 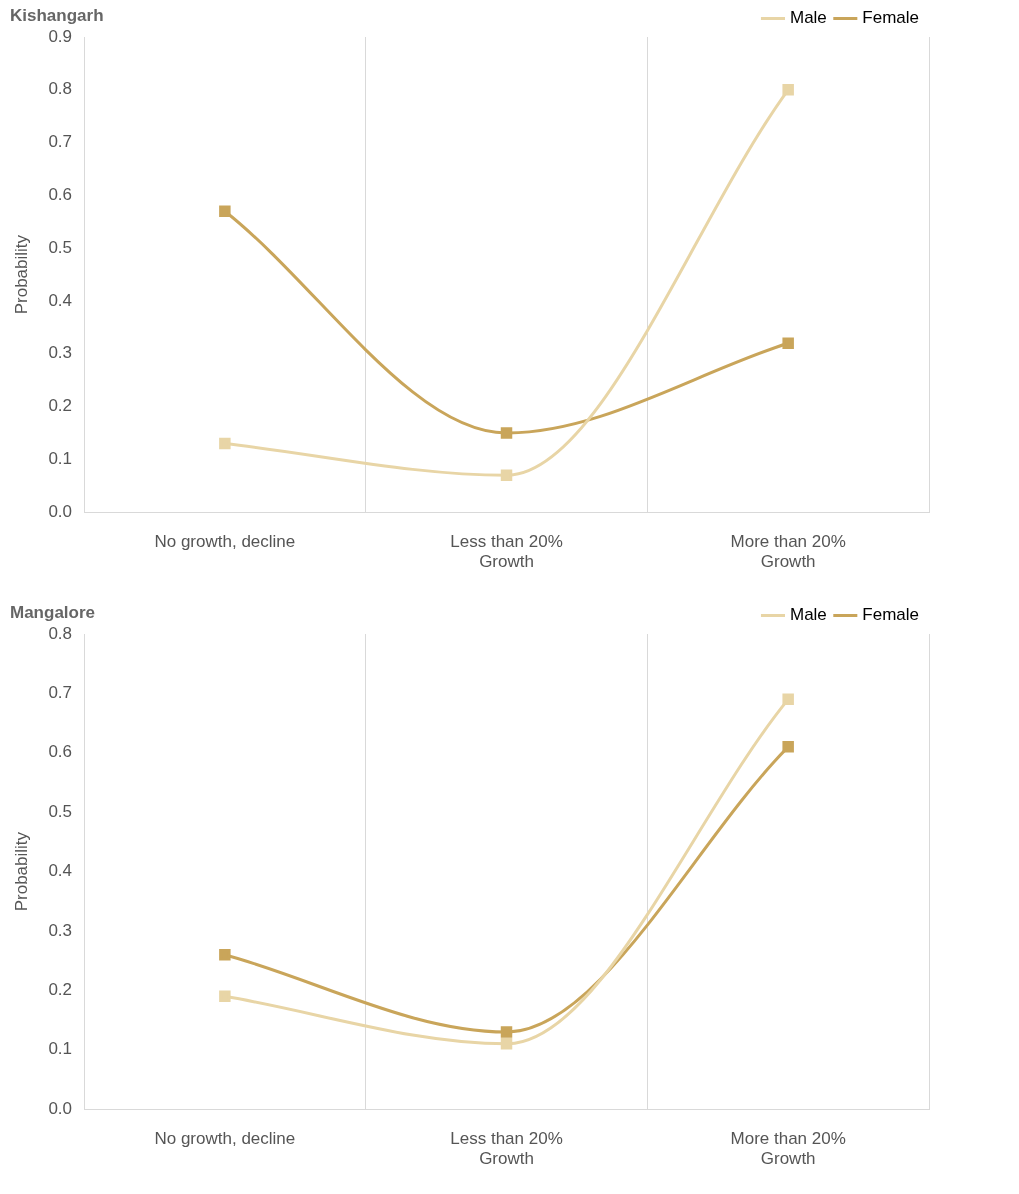 What do you see at coordinates (60, 36) in the screenshot?
I see `y-tick-label: 0.9` at bounding box center [60, 36].